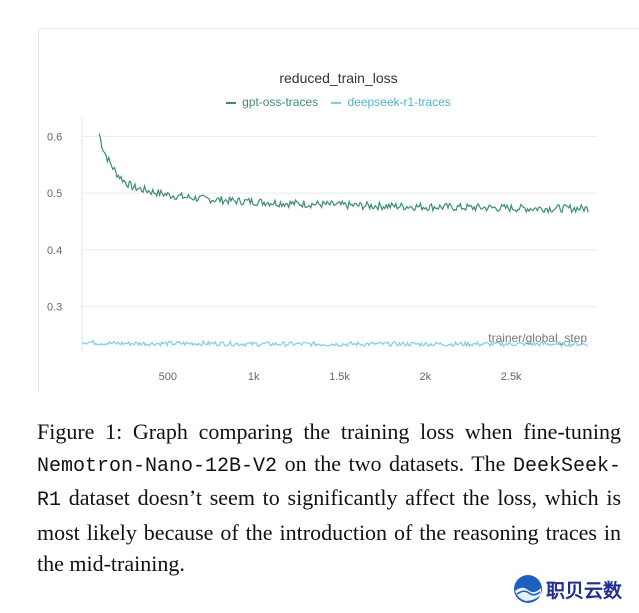  I want to click on x-axis-label: trainer/global_step, so click(537, 338).